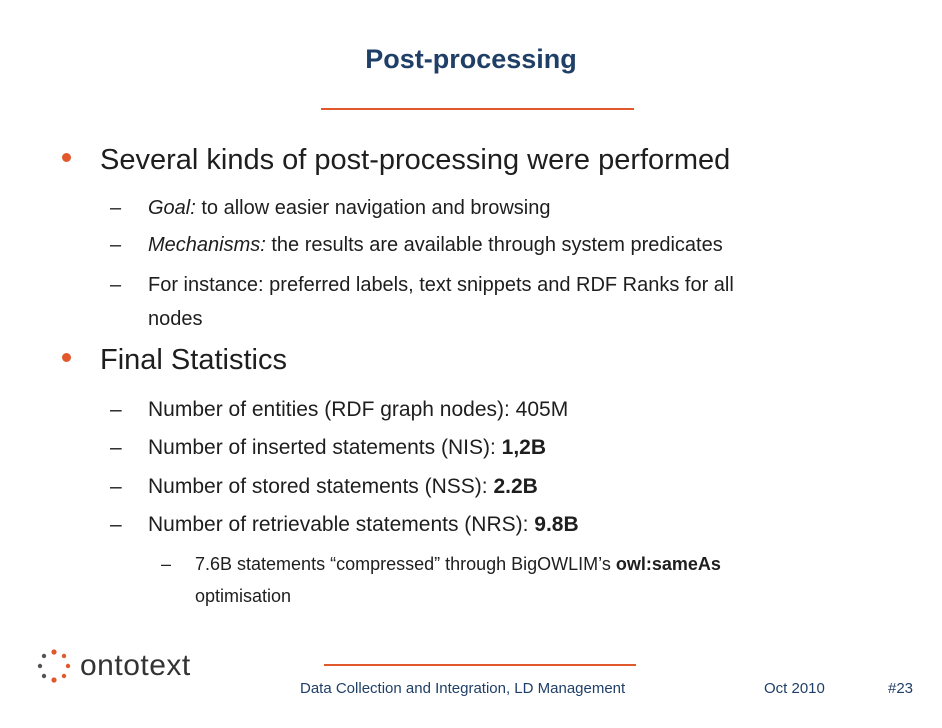 Image resolution: width=942 pixels, height=728 pixels. I want to click on note-bold: owl:sameAs, so click(668, 564).